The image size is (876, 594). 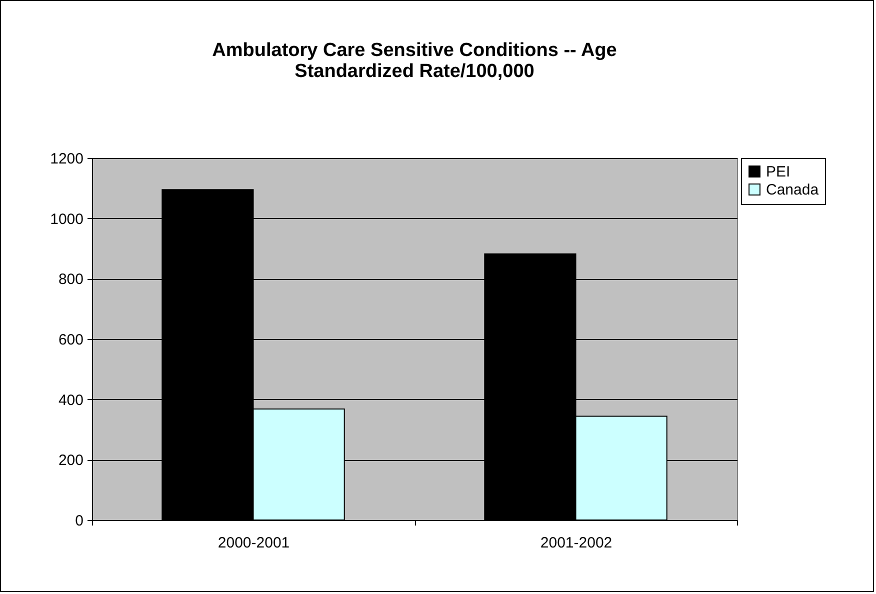 What do you see at coordinates (576, 543) in the screenshot?
I see `x-tick-label: 2001-2002` at bounding box center [576, 543].